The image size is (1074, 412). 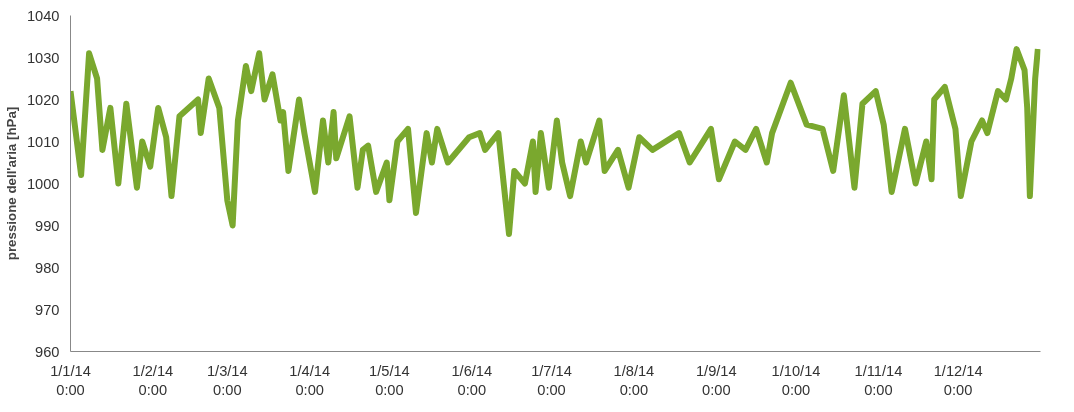 I want to click on x-tick-label: 1/11/14 0:00, so click(x=878, y=380).